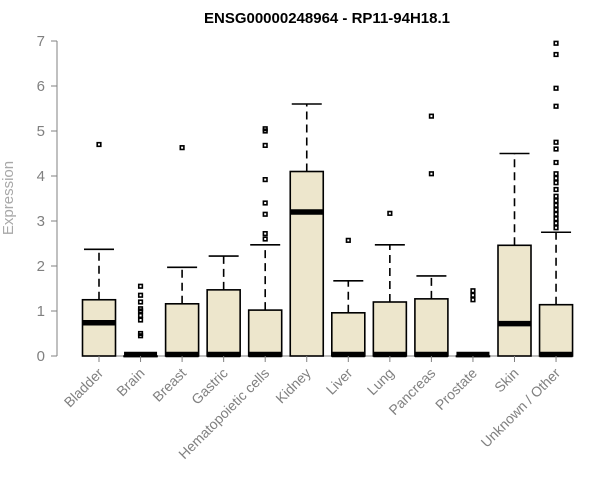 The width and height of the screenshot is (600, 500). What do you see at coordinates (169, 385) in the screenshot?
I see `x-tick-label: Breast` at bounding box center [169, 385].